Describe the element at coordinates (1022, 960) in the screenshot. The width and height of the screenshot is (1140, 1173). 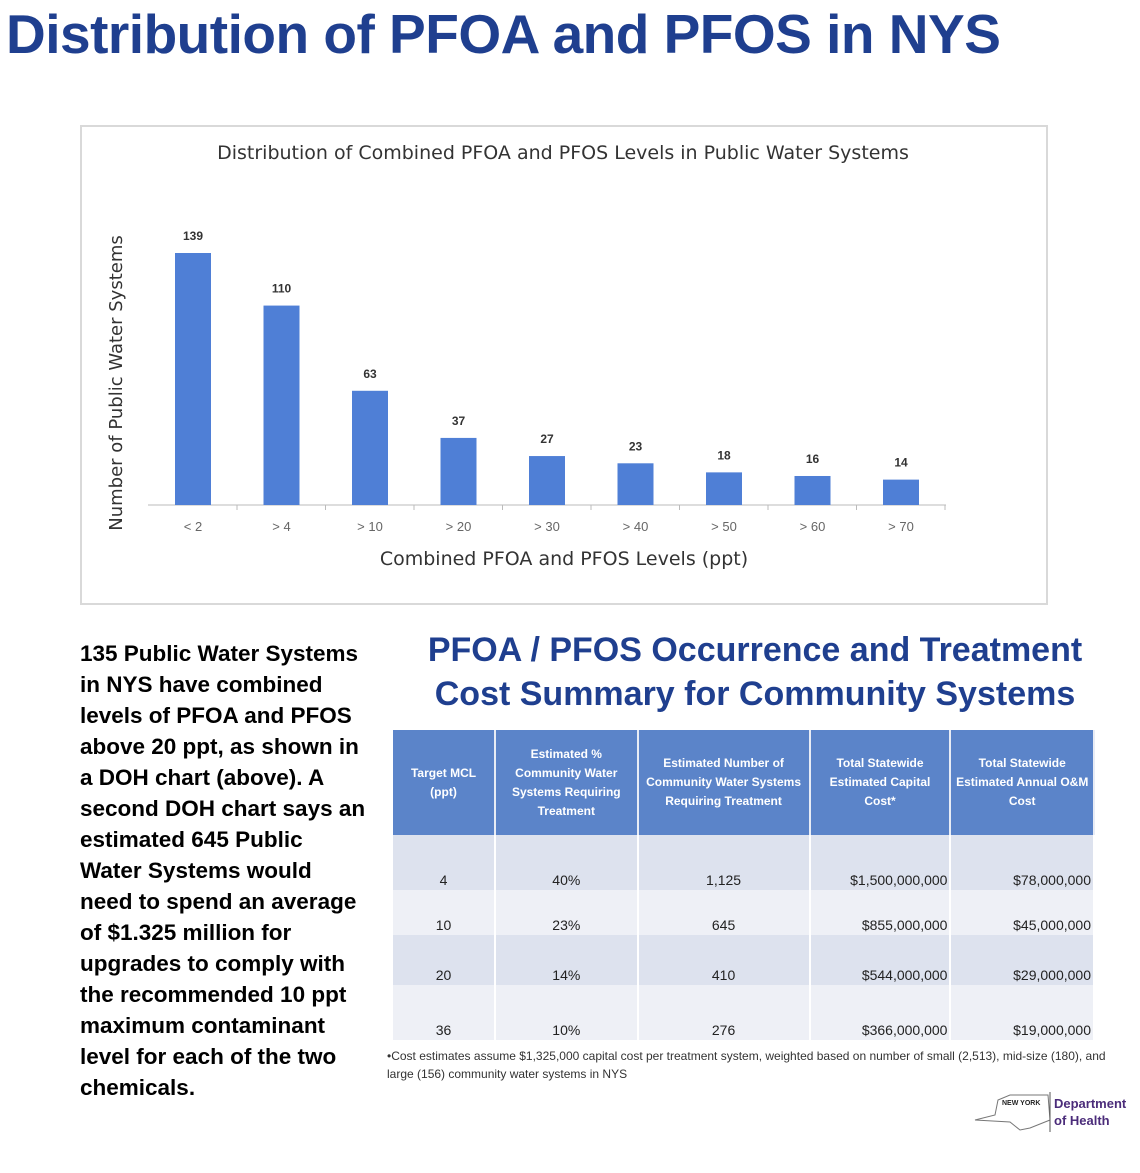
I see `table-cell: $29,000,000` at that location.